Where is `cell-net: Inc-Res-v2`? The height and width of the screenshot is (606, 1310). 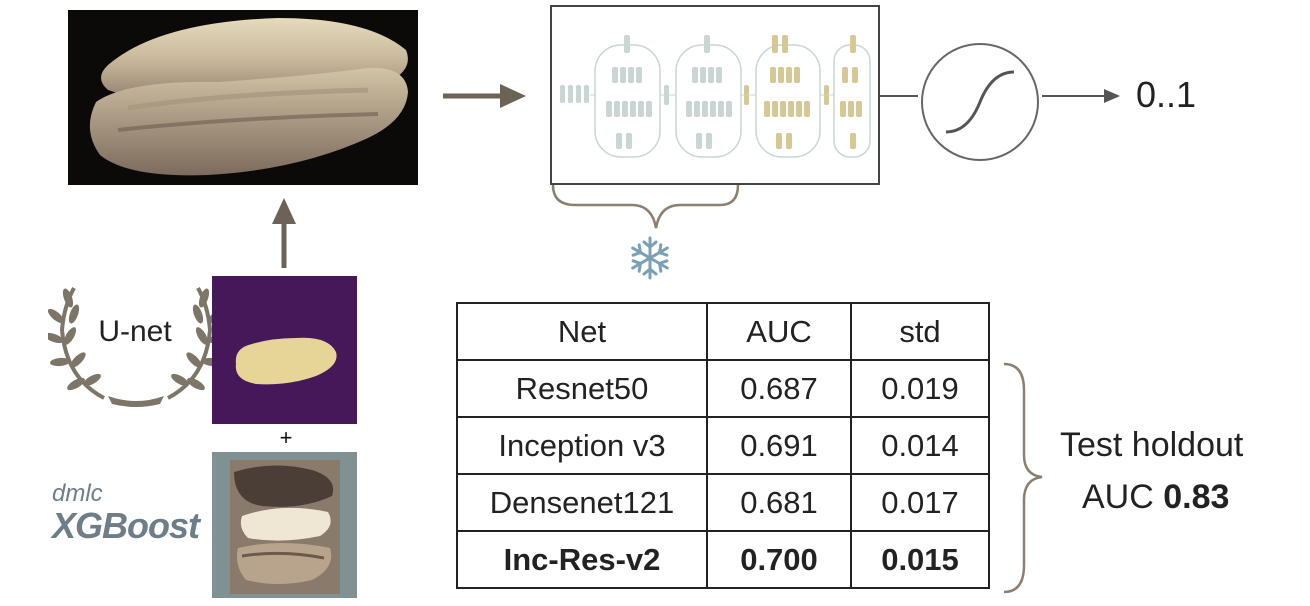 cell-net: Inc-Res-v2 is located at coordinates (582, 559).